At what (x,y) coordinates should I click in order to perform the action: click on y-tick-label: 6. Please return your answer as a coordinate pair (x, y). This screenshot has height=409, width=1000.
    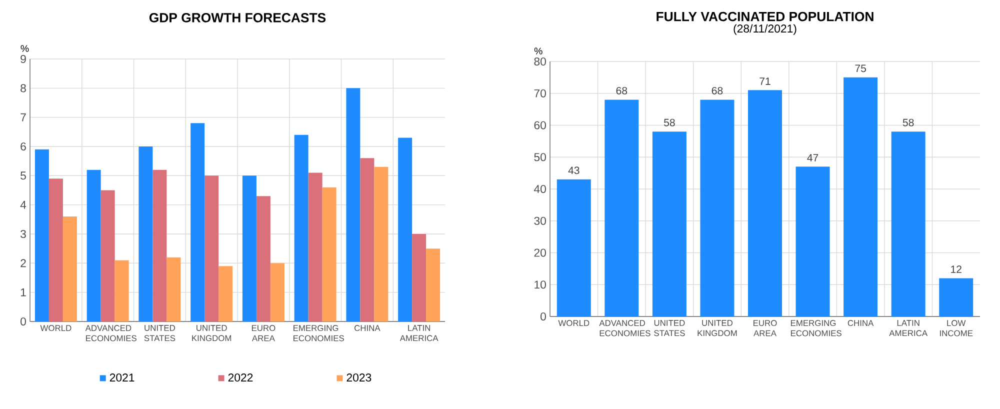
    Looking at the image, I should click on (23, 146).